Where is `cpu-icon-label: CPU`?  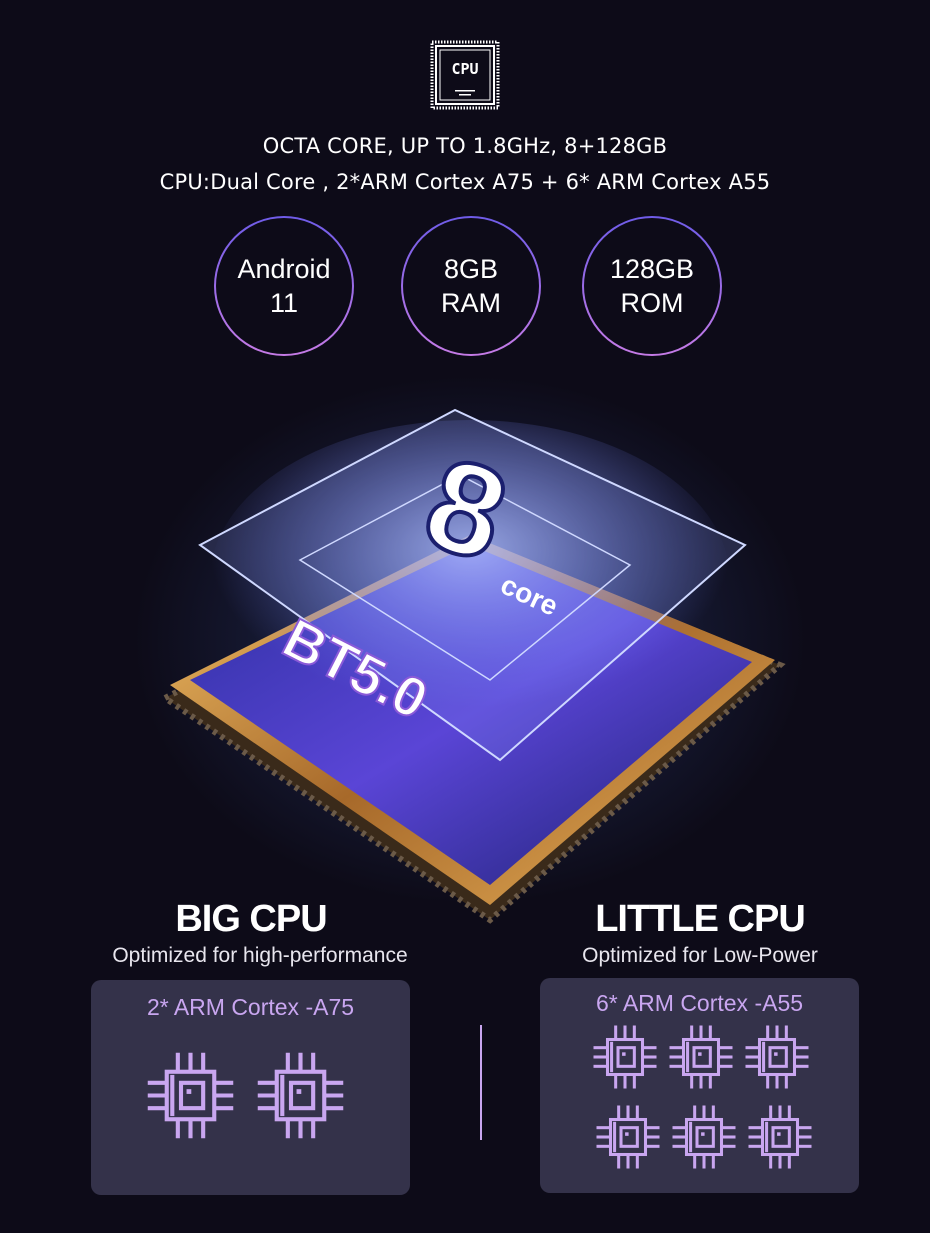 cpu-icon-label: CPU is located at coordinates (465, 69).